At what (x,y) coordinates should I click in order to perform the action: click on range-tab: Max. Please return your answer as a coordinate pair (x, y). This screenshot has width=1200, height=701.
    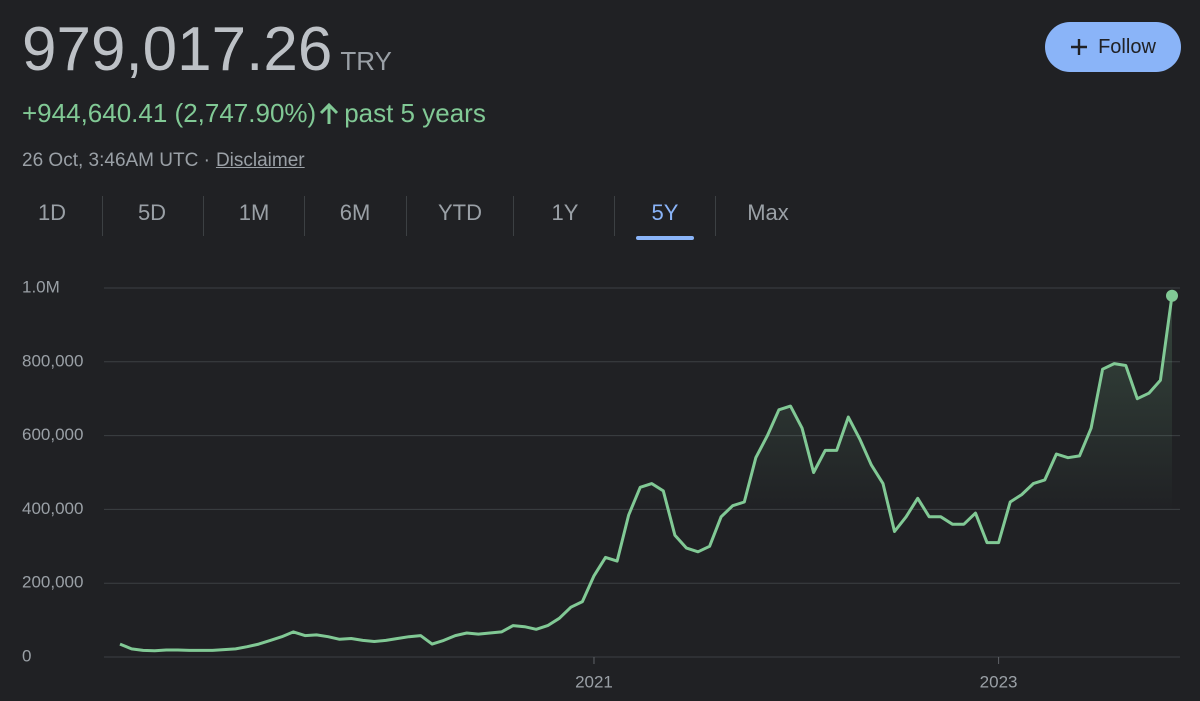
    Looking at the image, I should click on (768, 212).